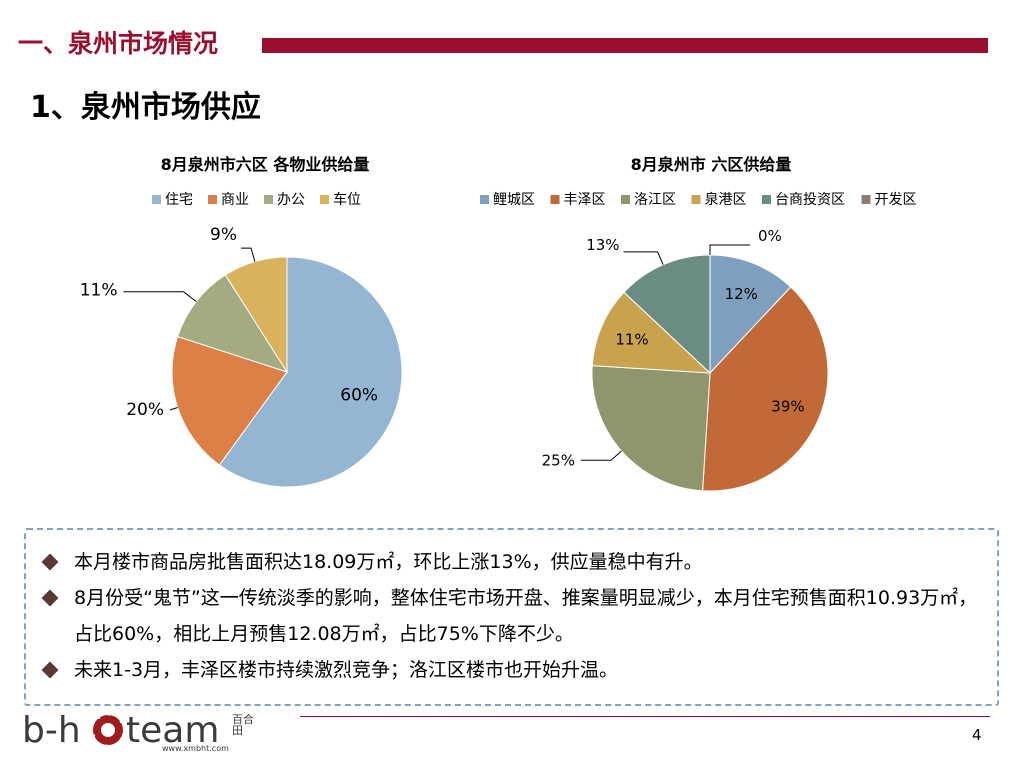 This screenshot has height=768, width=1024. I want to click on legend-label: 车位, so click(347, 199).